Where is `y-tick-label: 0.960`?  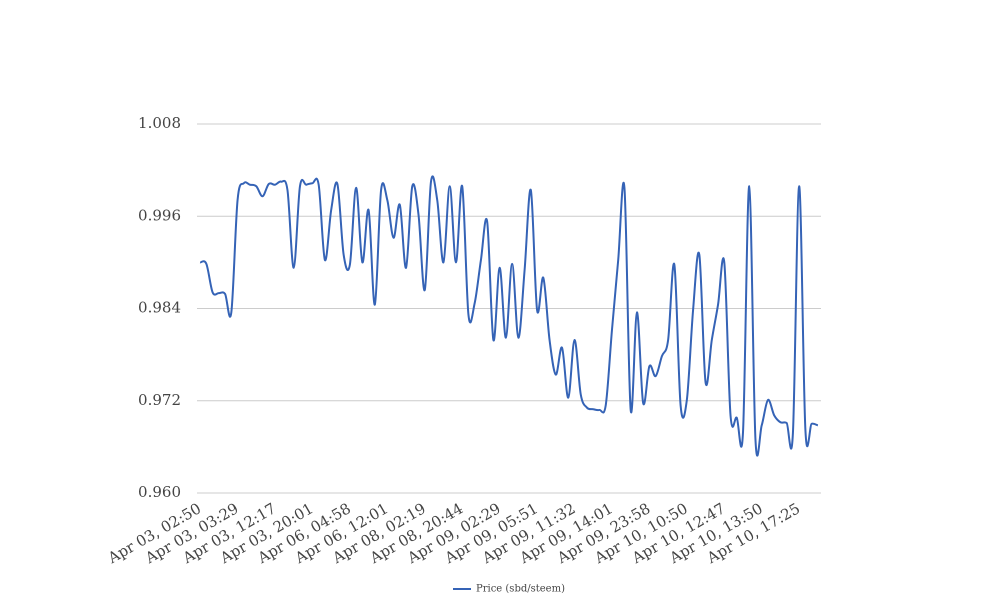 y-tick-label: 0.960 is located at coordinates (159, 492).